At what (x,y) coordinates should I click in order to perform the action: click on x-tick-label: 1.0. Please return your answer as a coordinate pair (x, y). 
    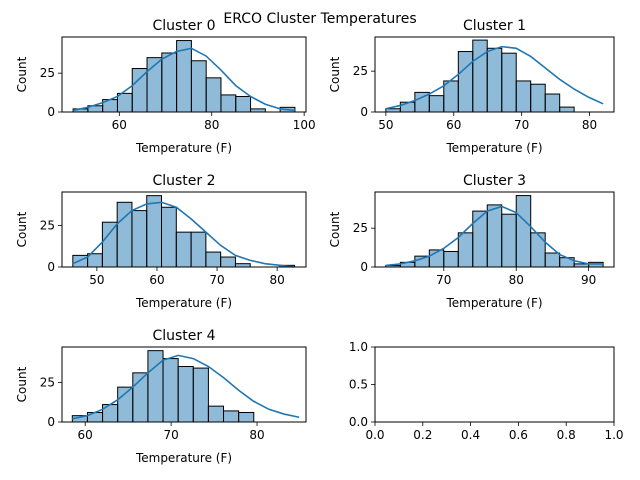
    Looking at the image, I should click on (613, 435).